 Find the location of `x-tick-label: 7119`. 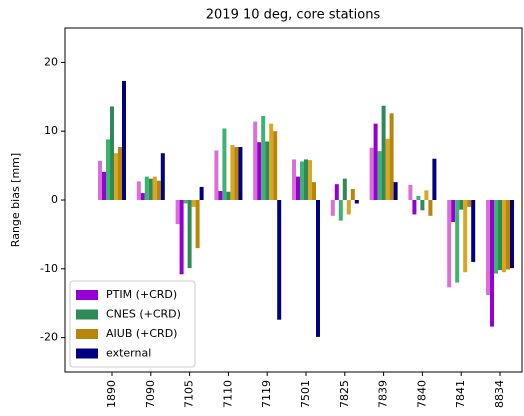

x-tick-label: 7119 is located at coordinates (266, 394).